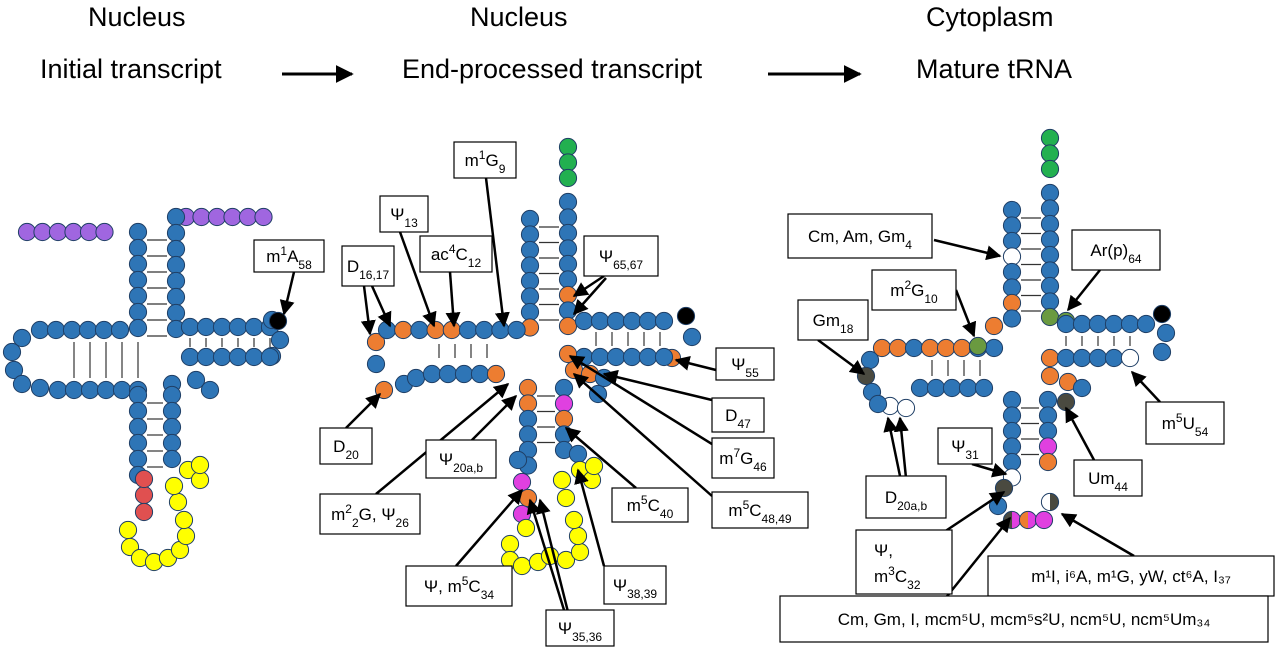 The image size is (1280, 652). What do you see at coordinates (977, 558) in the screenshot?
I see `pos34-arrow` at bounding box center [977, 558].